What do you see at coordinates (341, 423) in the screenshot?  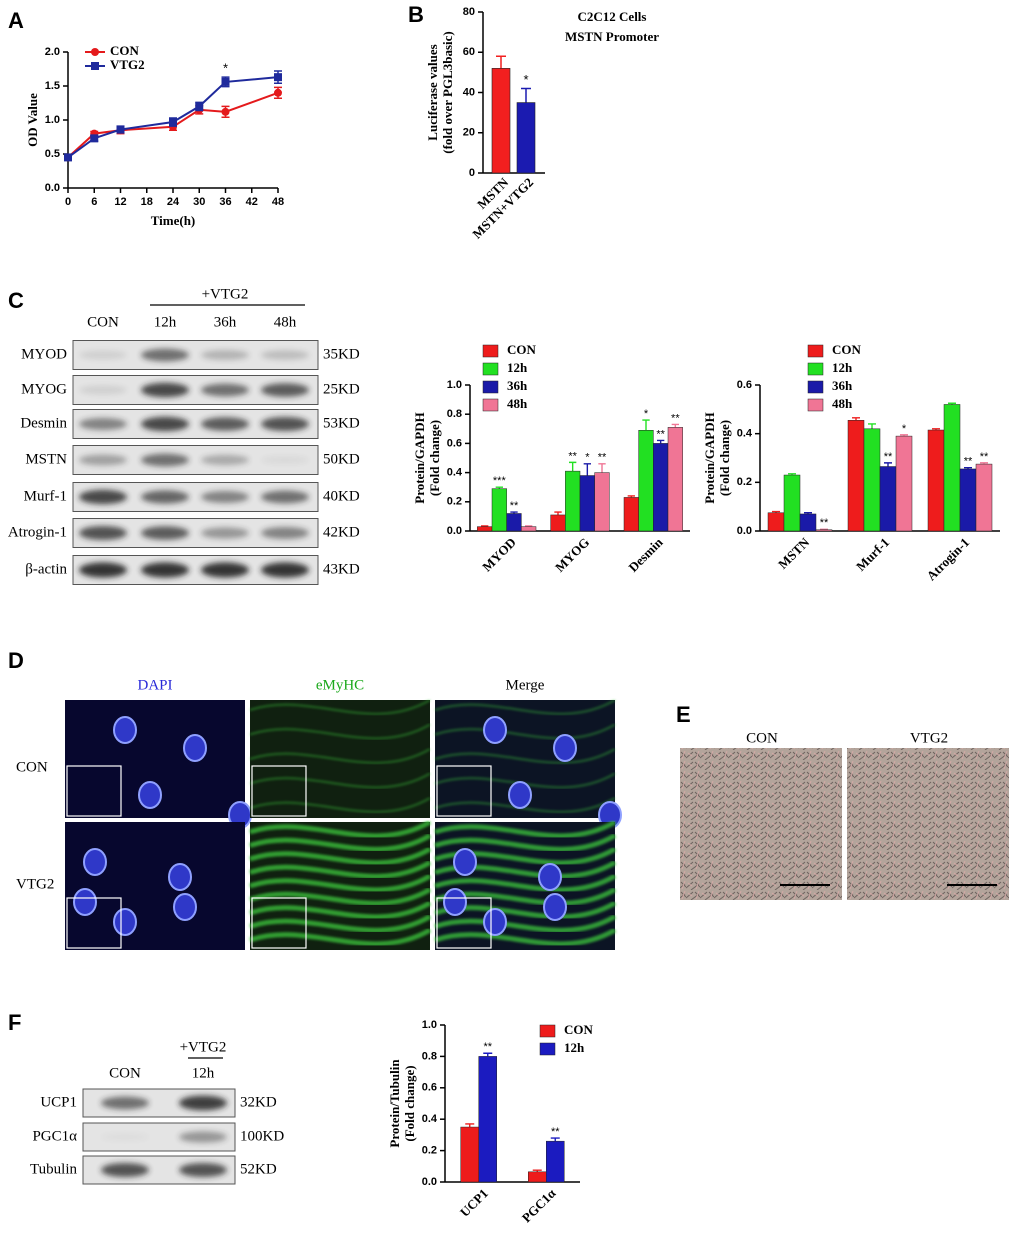 I see `size-label: 53KD` at bounding box center [341, 423].